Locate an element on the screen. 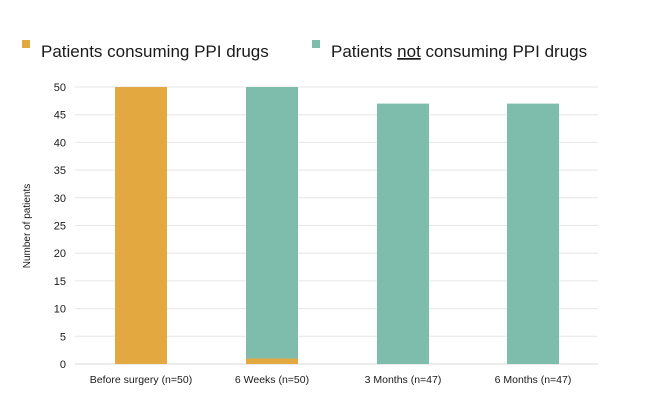 This screenshot has width=672, height=412. legend-label-part: Patients consuming PPI drugs is located at coordinates (155, 51).